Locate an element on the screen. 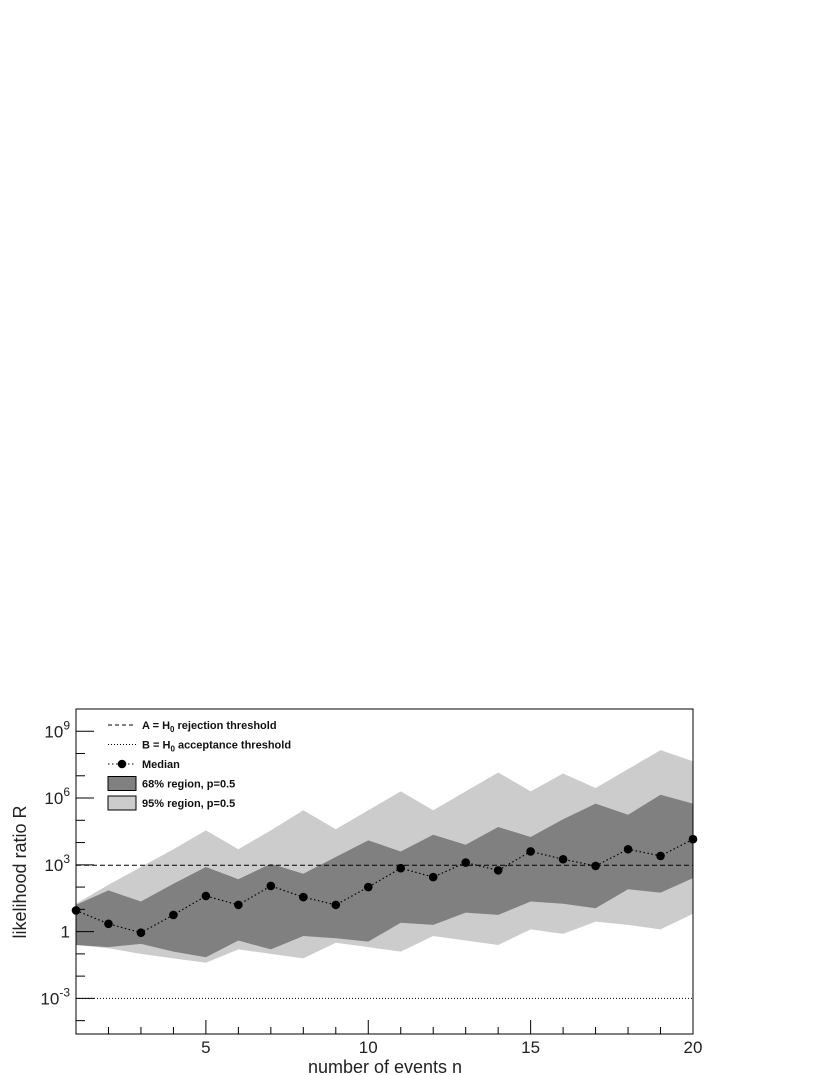 Image resolution: width=830 pixels, height=1075 pixels. legend-label: Median is located at coordinates (161, 765).